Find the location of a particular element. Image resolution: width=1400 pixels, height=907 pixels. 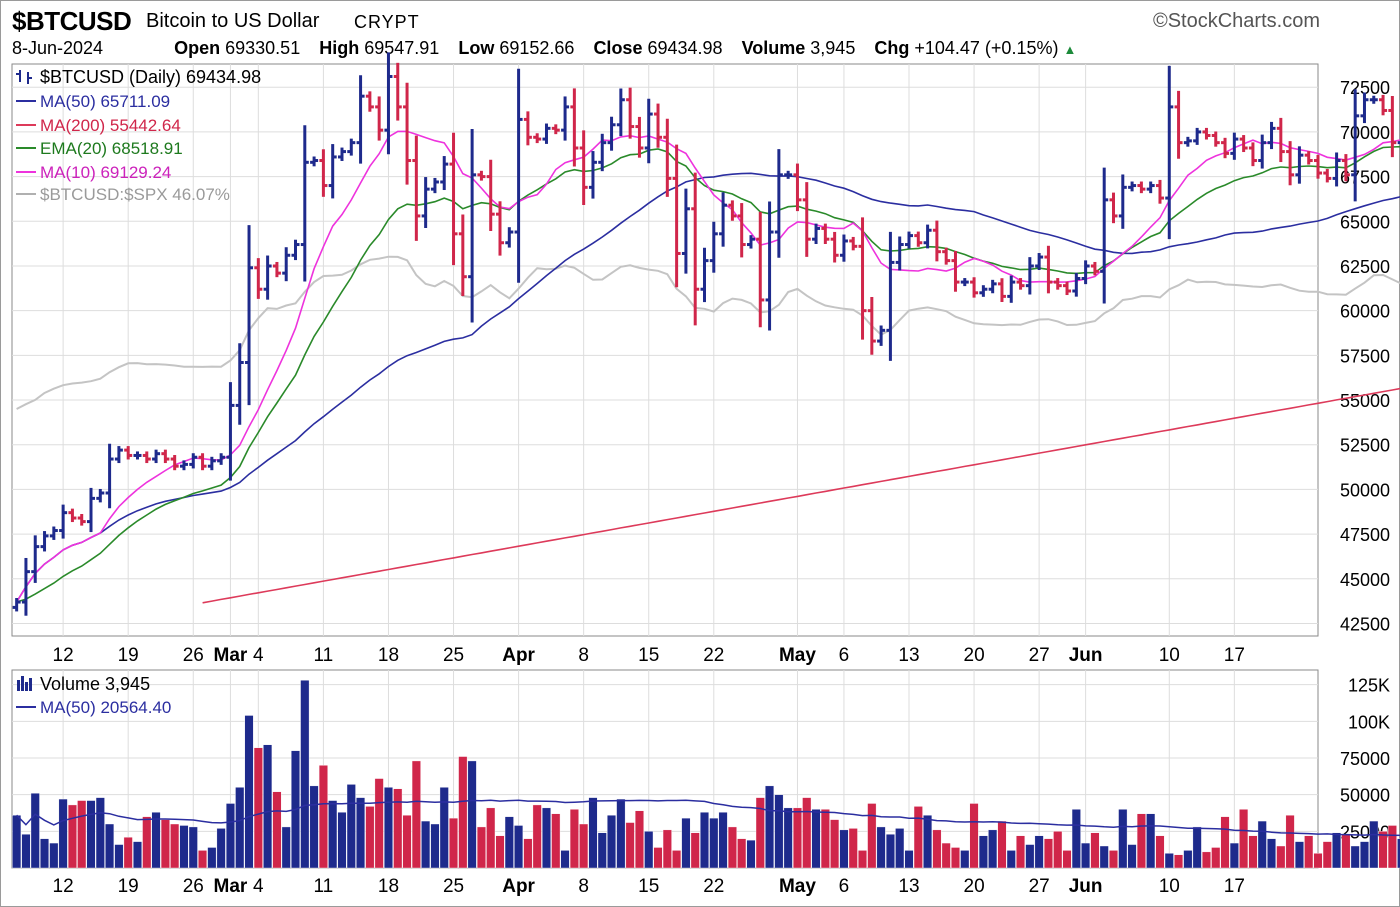

x-tick-label: 27 is located at coordinates (1039, 655).